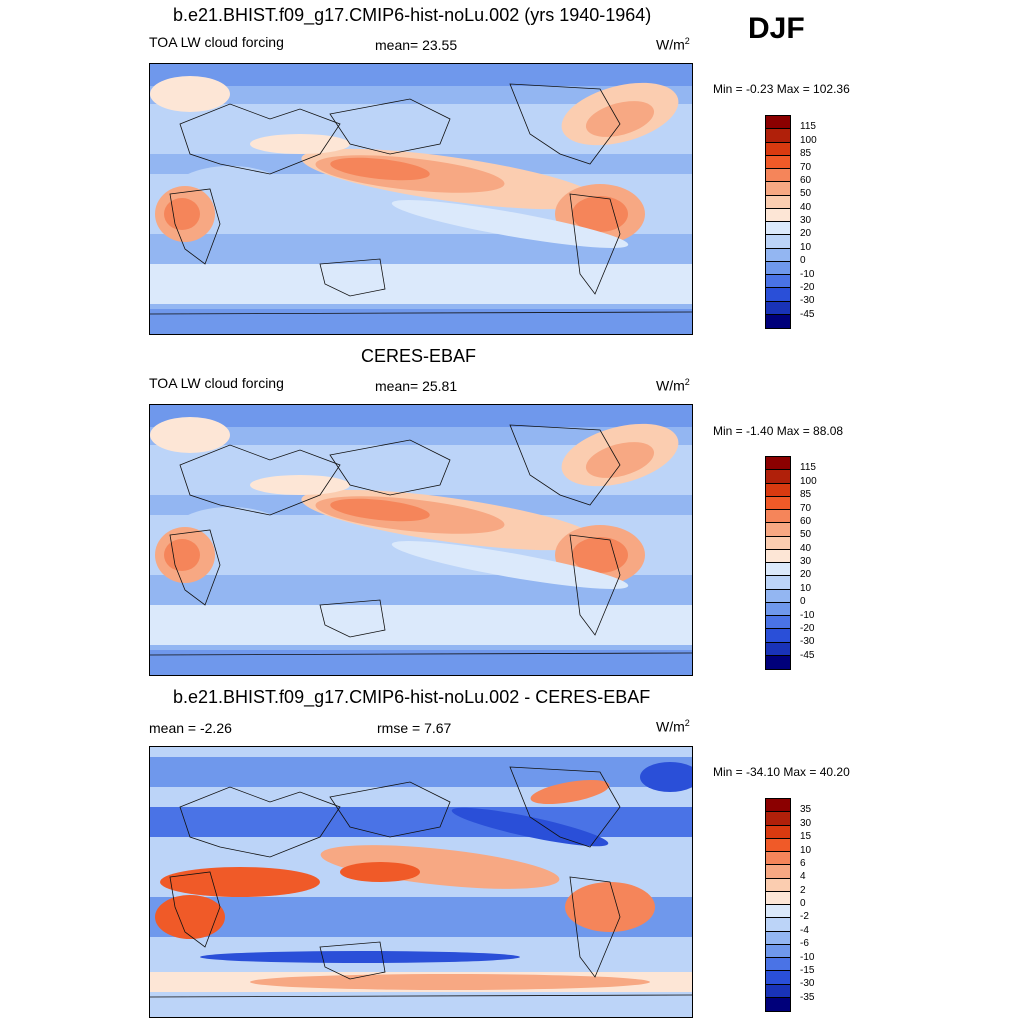 Image resolution: width=1024 pixels, height=1024 pixels. Describe the element at coordinates (806, 495) in the screenshot. I see `colorbar-tick-label: 85` at that location.